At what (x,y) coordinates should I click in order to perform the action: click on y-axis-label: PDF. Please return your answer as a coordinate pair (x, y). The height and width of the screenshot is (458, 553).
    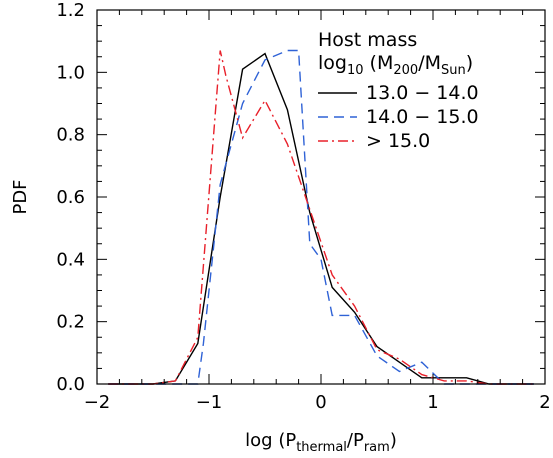
    Looking at the image, I should click on (20, 196).